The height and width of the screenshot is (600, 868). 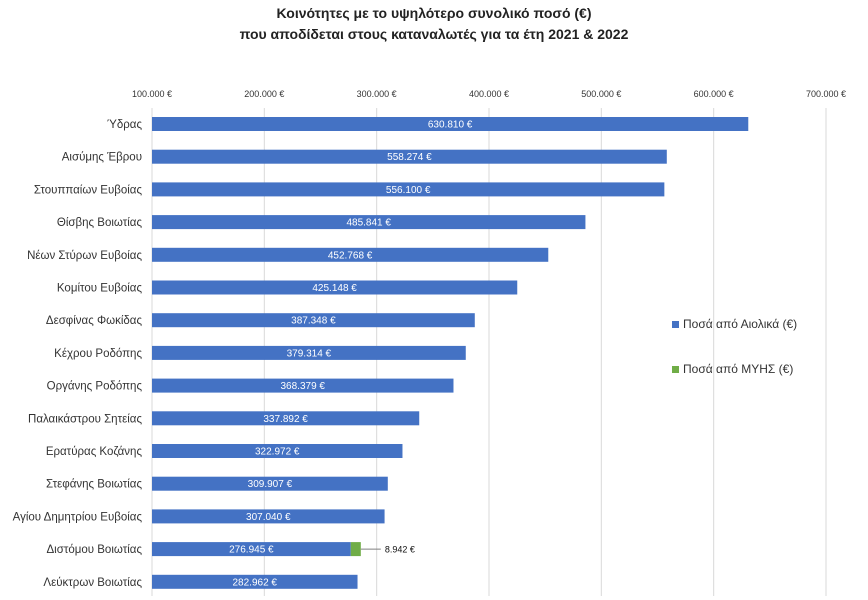 What do you see at coordinates (400, 550) in the screenshot?
I see `data-label: 8.942 €` at bounding box center [400, 550].